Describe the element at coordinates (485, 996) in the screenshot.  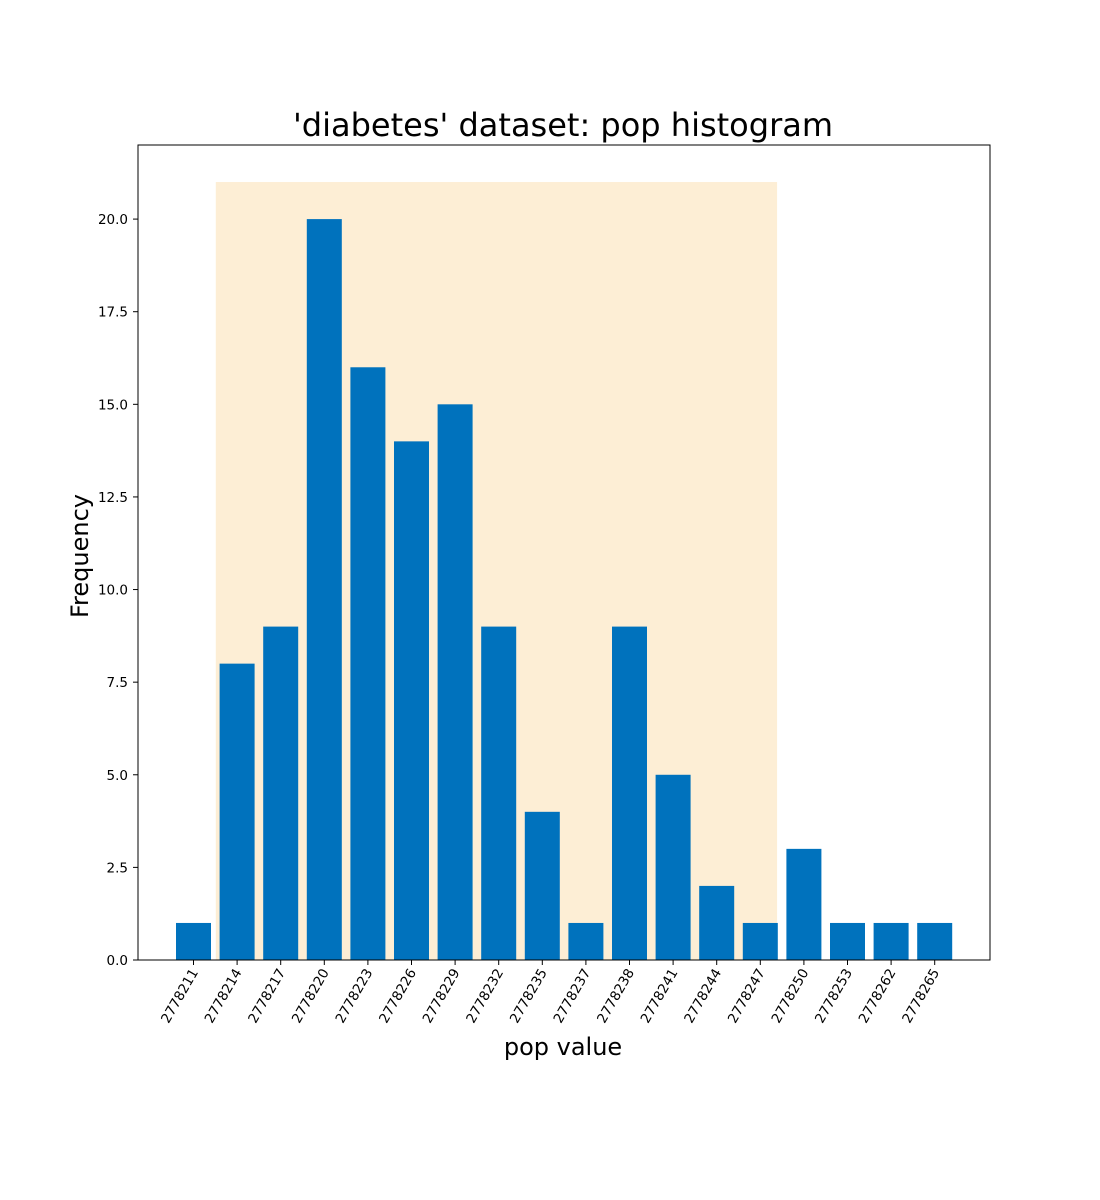
I see `x-tick-label: 2778232` at that location.